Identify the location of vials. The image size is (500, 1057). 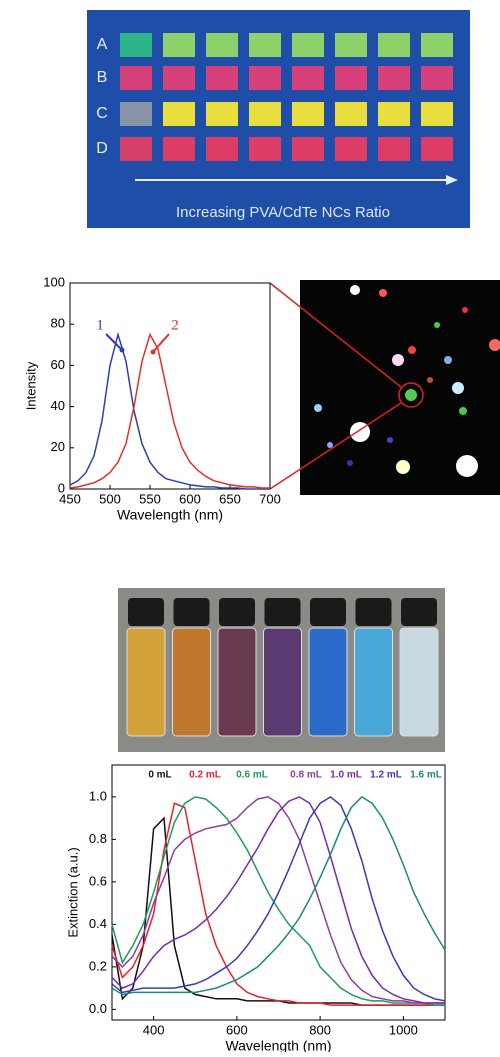
(282, 667).